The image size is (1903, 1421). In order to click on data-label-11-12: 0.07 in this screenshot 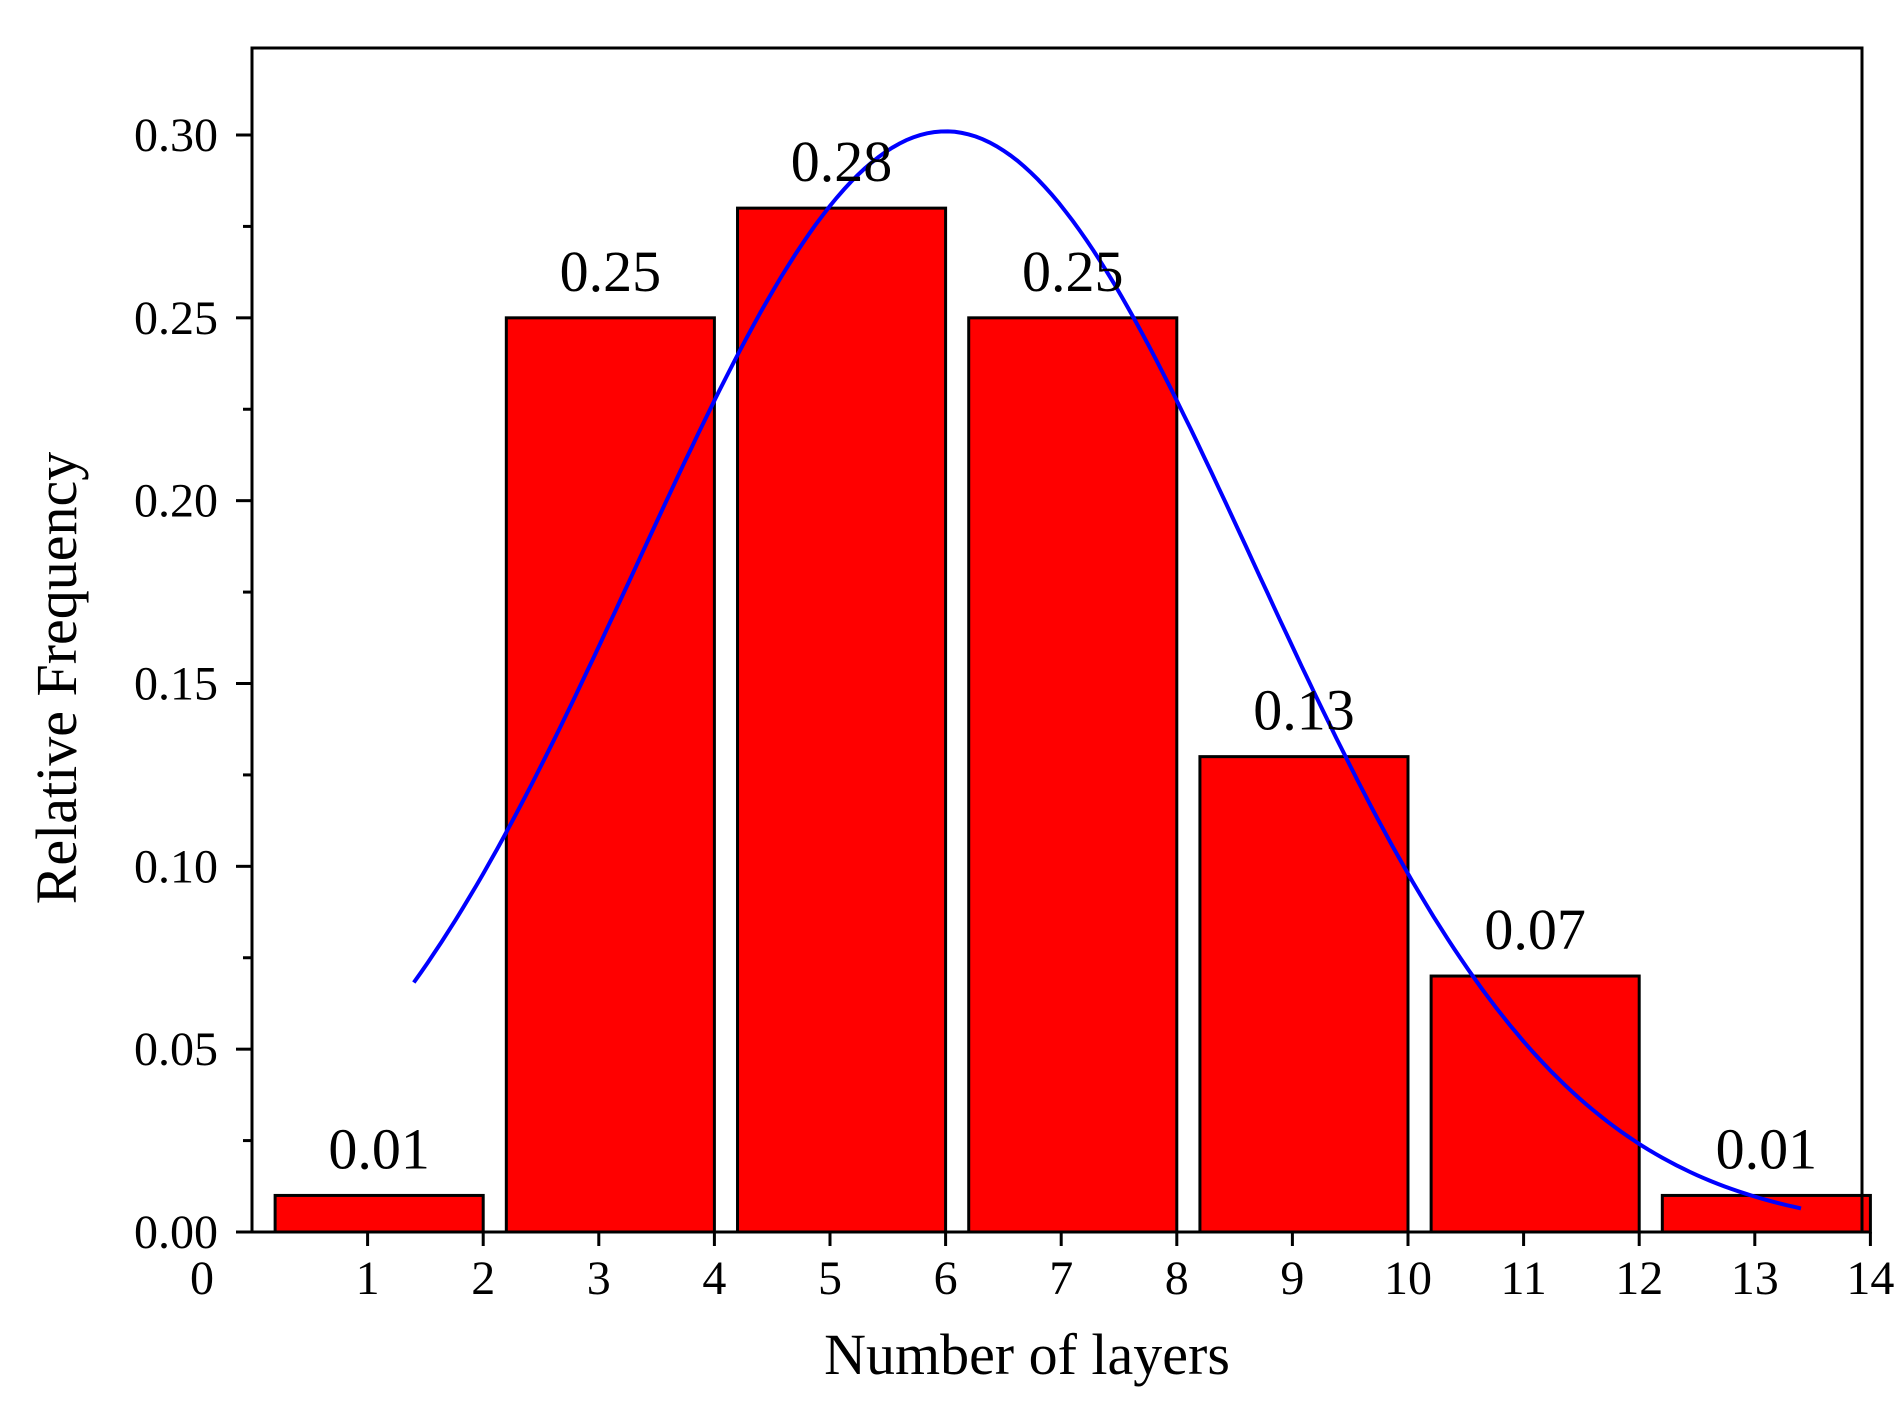, I will do `click(1535, 929)`.